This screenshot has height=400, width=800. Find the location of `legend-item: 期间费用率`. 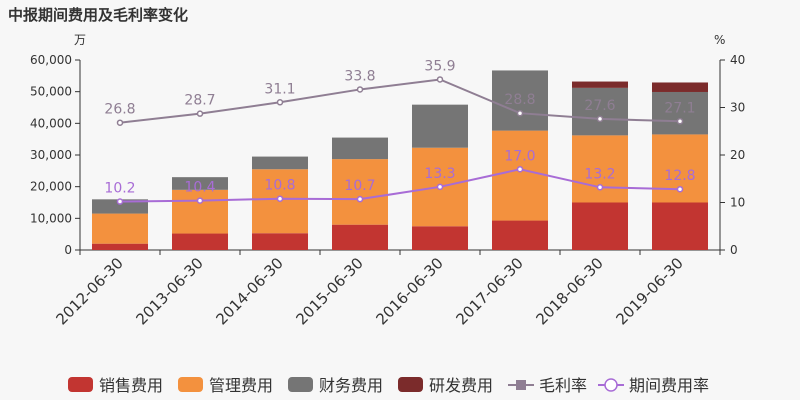

legend-item: 期间费用率 is located at coordinates (653, 385).